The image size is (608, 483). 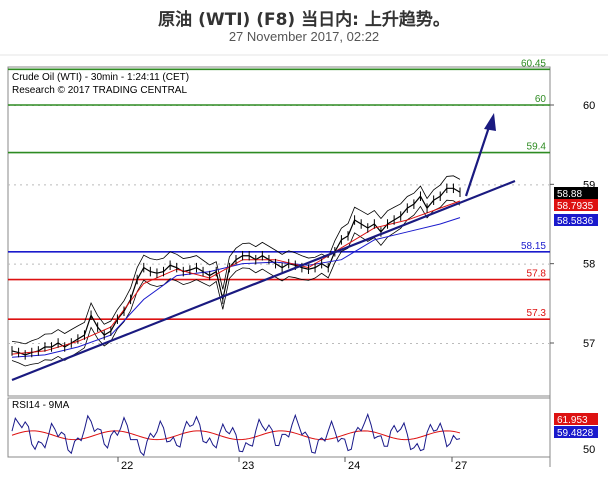 What do you see at coordinates (537, 274) in the screenshot?
I see `level-label: 57.8` at bounding box center [537, 274].